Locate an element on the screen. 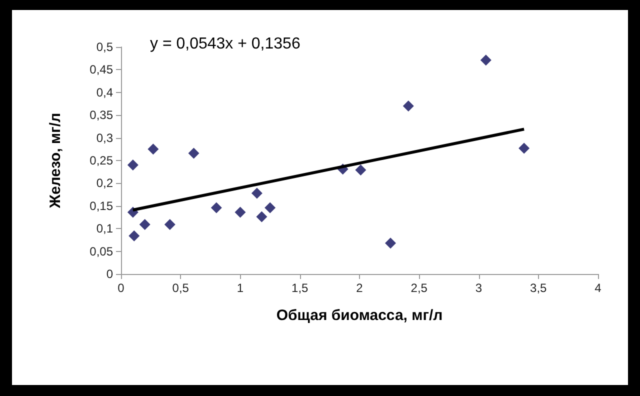 Image resolution: width=640 pixels, height=396 pixels. x-tick-label: 1,5 is located at coordinates (300, 288).